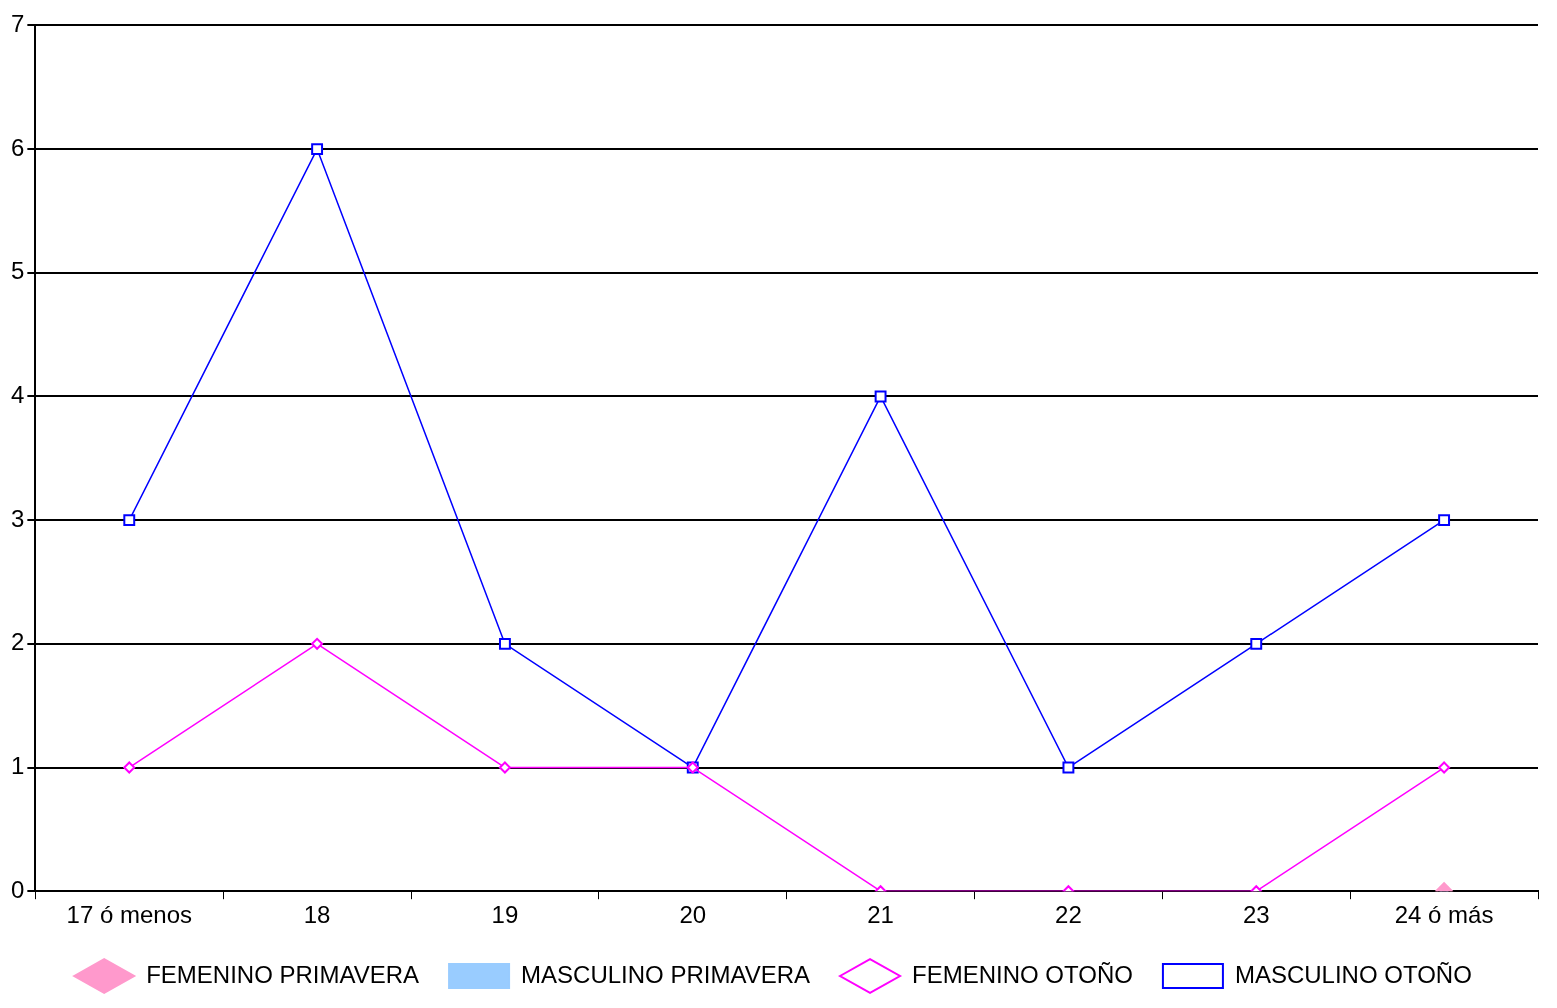 Image resolution: width=1557 pixels, height=1008 pixels. What do you see at coordinates (1353, 974) in the screenshot?
I see `legend-label: MASCULINO OTOÑO` at bounding box center [1353, 974].